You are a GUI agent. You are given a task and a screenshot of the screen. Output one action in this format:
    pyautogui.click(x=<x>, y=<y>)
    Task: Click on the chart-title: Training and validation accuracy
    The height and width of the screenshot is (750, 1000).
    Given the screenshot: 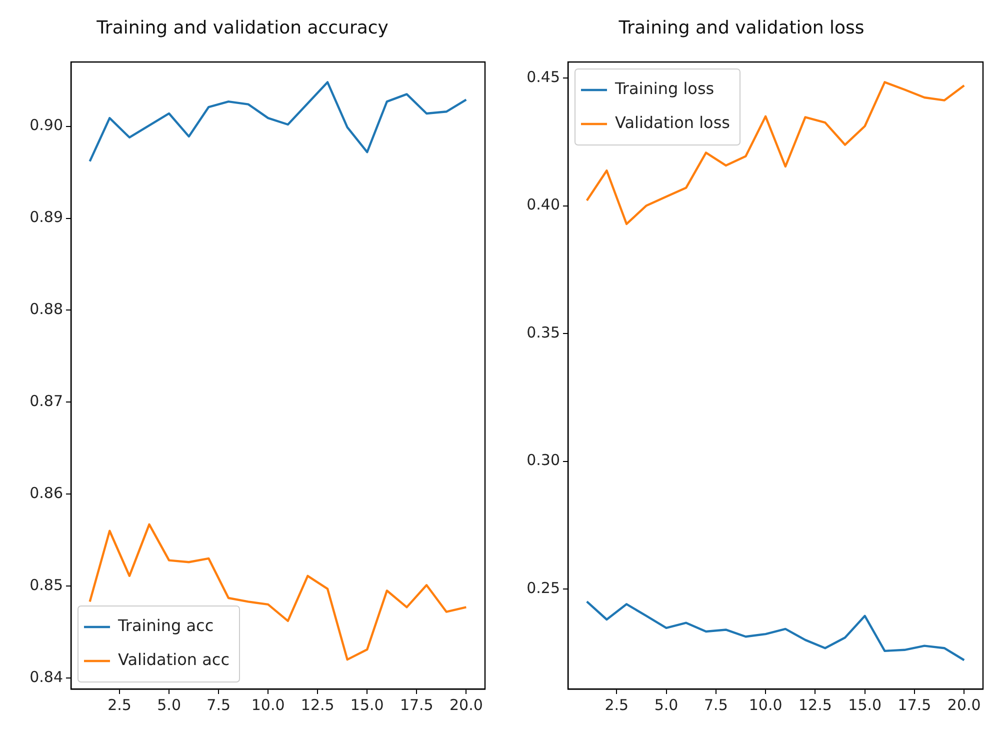 What is the action you would take?
    pyautogui.click(x=242, y=27)
    